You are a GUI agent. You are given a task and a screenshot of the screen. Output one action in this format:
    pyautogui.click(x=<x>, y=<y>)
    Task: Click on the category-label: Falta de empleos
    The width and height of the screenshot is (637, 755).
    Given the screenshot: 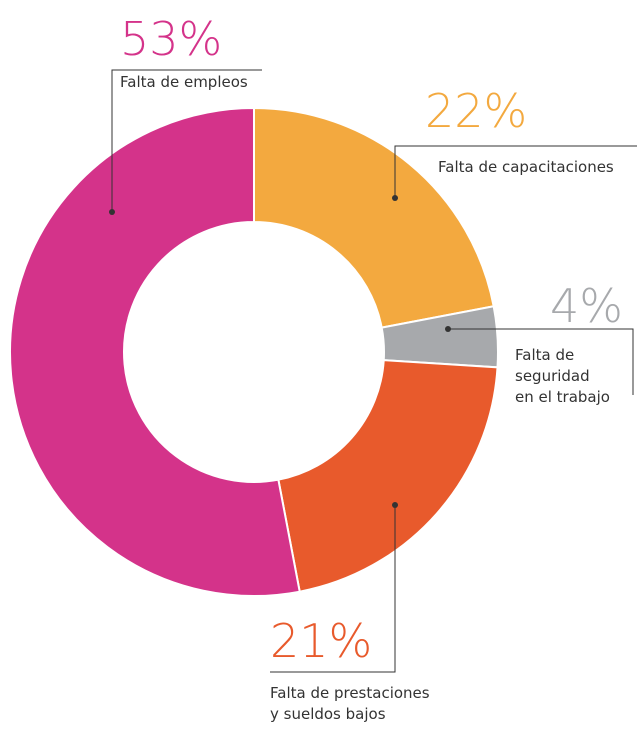 What is the action you would take?
    pyautogui.click(x=184, y=82)
    